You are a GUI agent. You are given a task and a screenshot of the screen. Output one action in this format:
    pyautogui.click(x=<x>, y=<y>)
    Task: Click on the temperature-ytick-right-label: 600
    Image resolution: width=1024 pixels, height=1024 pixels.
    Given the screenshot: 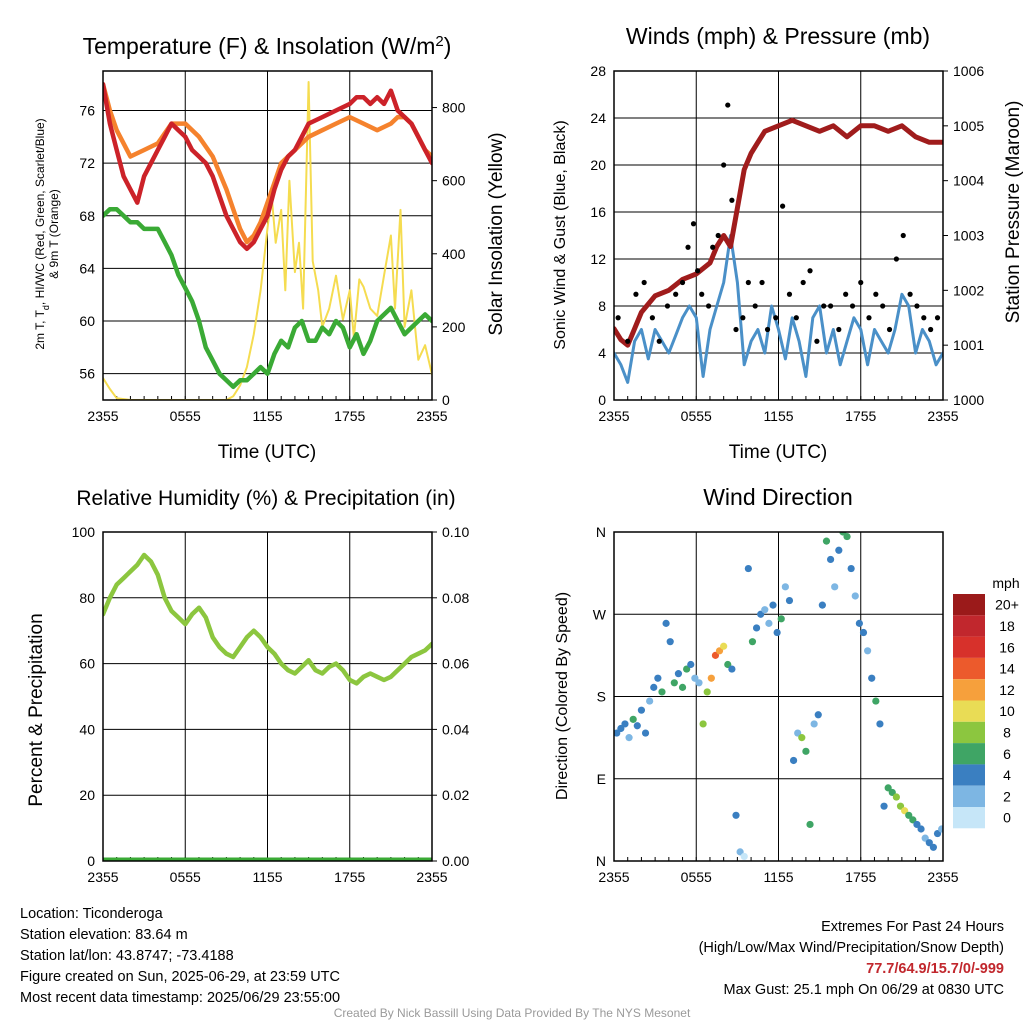 What is the action you would take?
    pyautogui.click(x=454, y=181)
    